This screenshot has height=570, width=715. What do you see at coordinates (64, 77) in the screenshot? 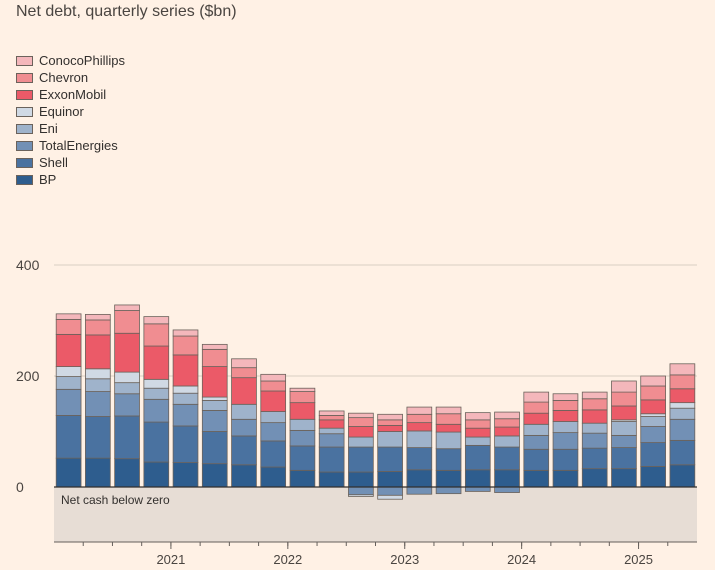
I see `legend-label: Chevron` at bounding box center [64, 77].